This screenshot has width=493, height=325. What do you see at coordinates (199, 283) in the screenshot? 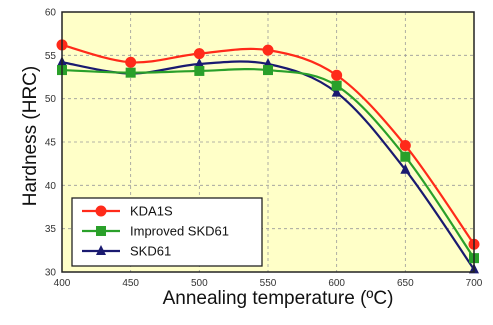
I see `x-tick-label: 500` at bounding box center [199, 283].